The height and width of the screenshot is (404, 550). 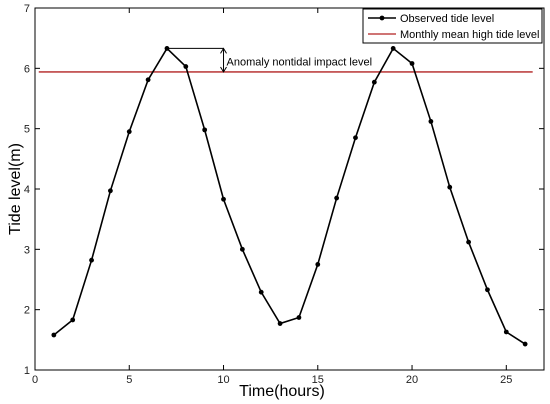 What do you see at coordinates (452, 26) in the screenshot?
I see `legend-box` at bounding box center [452, 26].